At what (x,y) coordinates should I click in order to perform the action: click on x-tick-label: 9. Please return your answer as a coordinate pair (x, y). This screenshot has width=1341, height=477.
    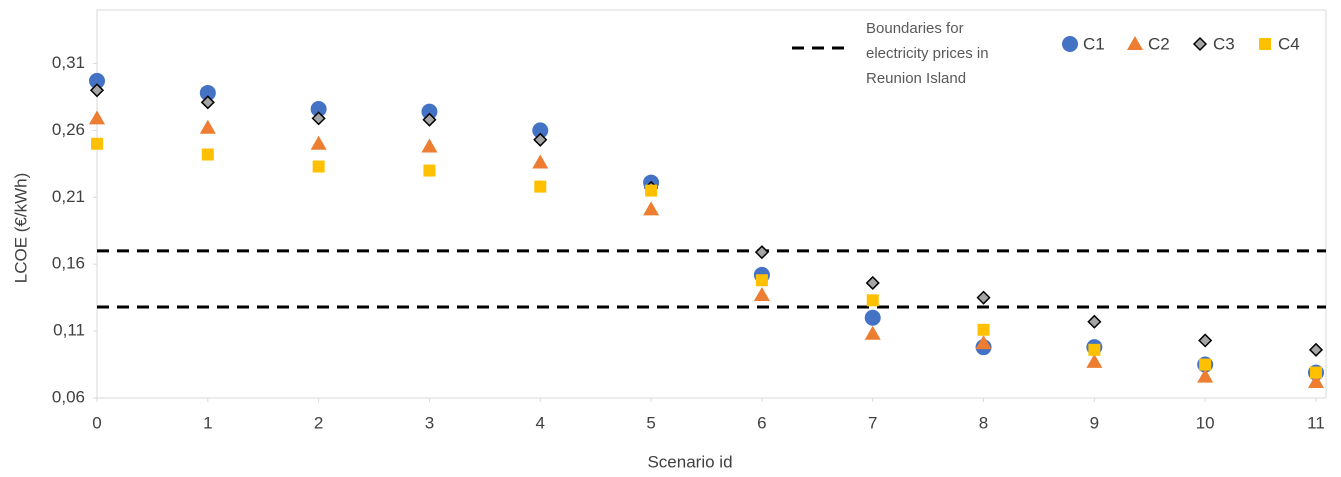
    Looking at the image, I should click on (1094, 422).